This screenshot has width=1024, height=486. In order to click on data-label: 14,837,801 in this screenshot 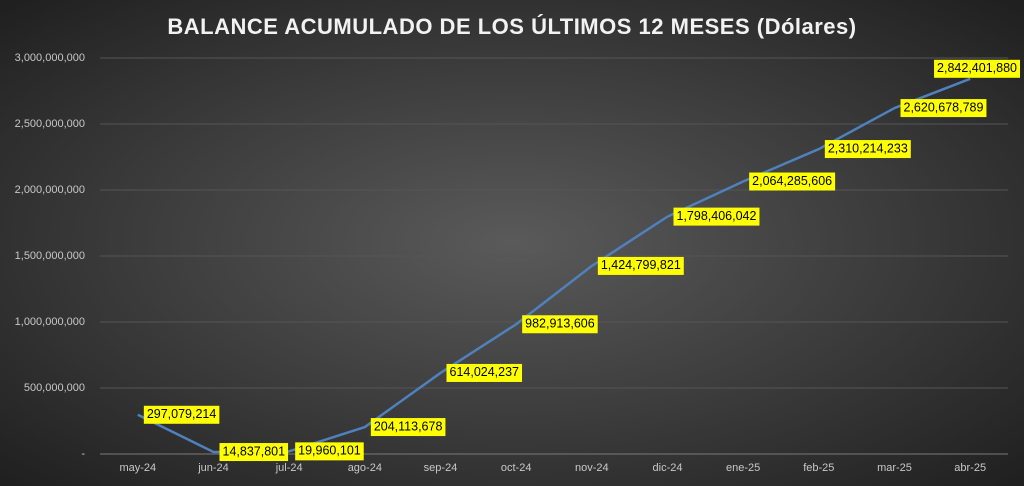, I will do `click(254, 451)`.